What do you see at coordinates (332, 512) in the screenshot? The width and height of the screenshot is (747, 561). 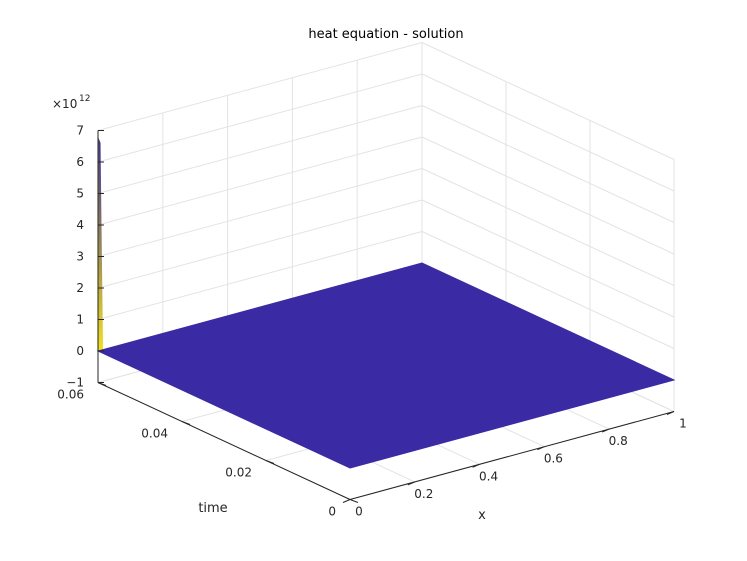 I see `y-tick-label: 0` at bounding box center [332, 512].